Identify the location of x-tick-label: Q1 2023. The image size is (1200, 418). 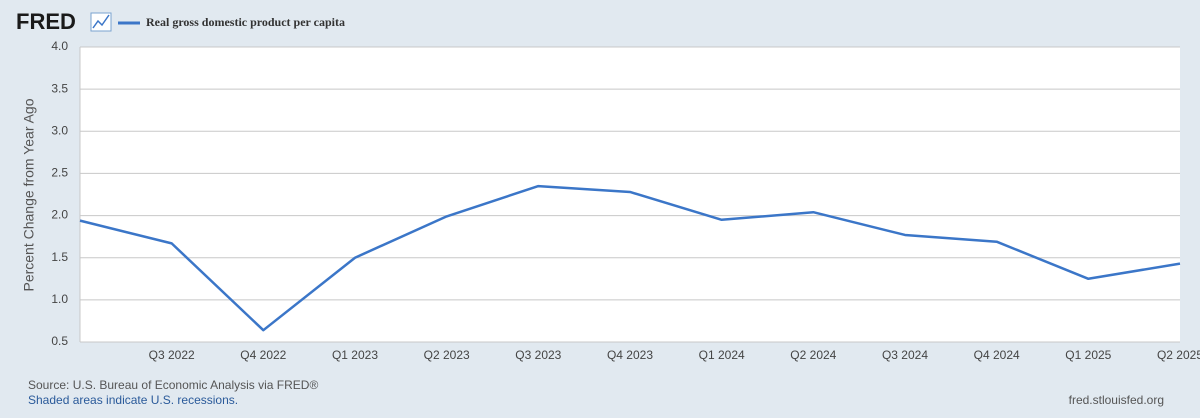
(355, 355).